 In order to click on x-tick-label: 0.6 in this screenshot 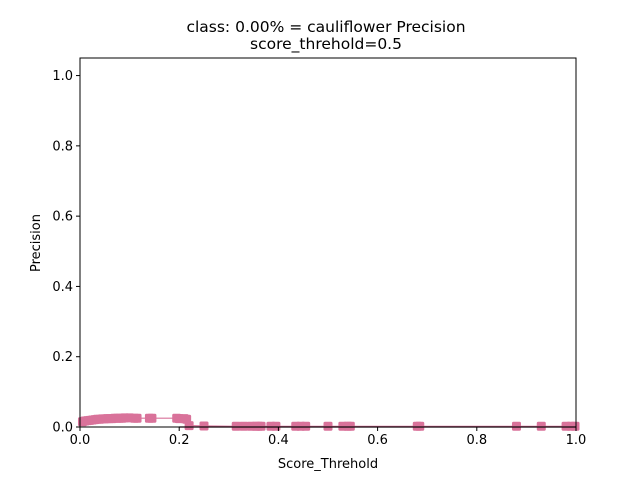, I will do `click(377, 440)`.